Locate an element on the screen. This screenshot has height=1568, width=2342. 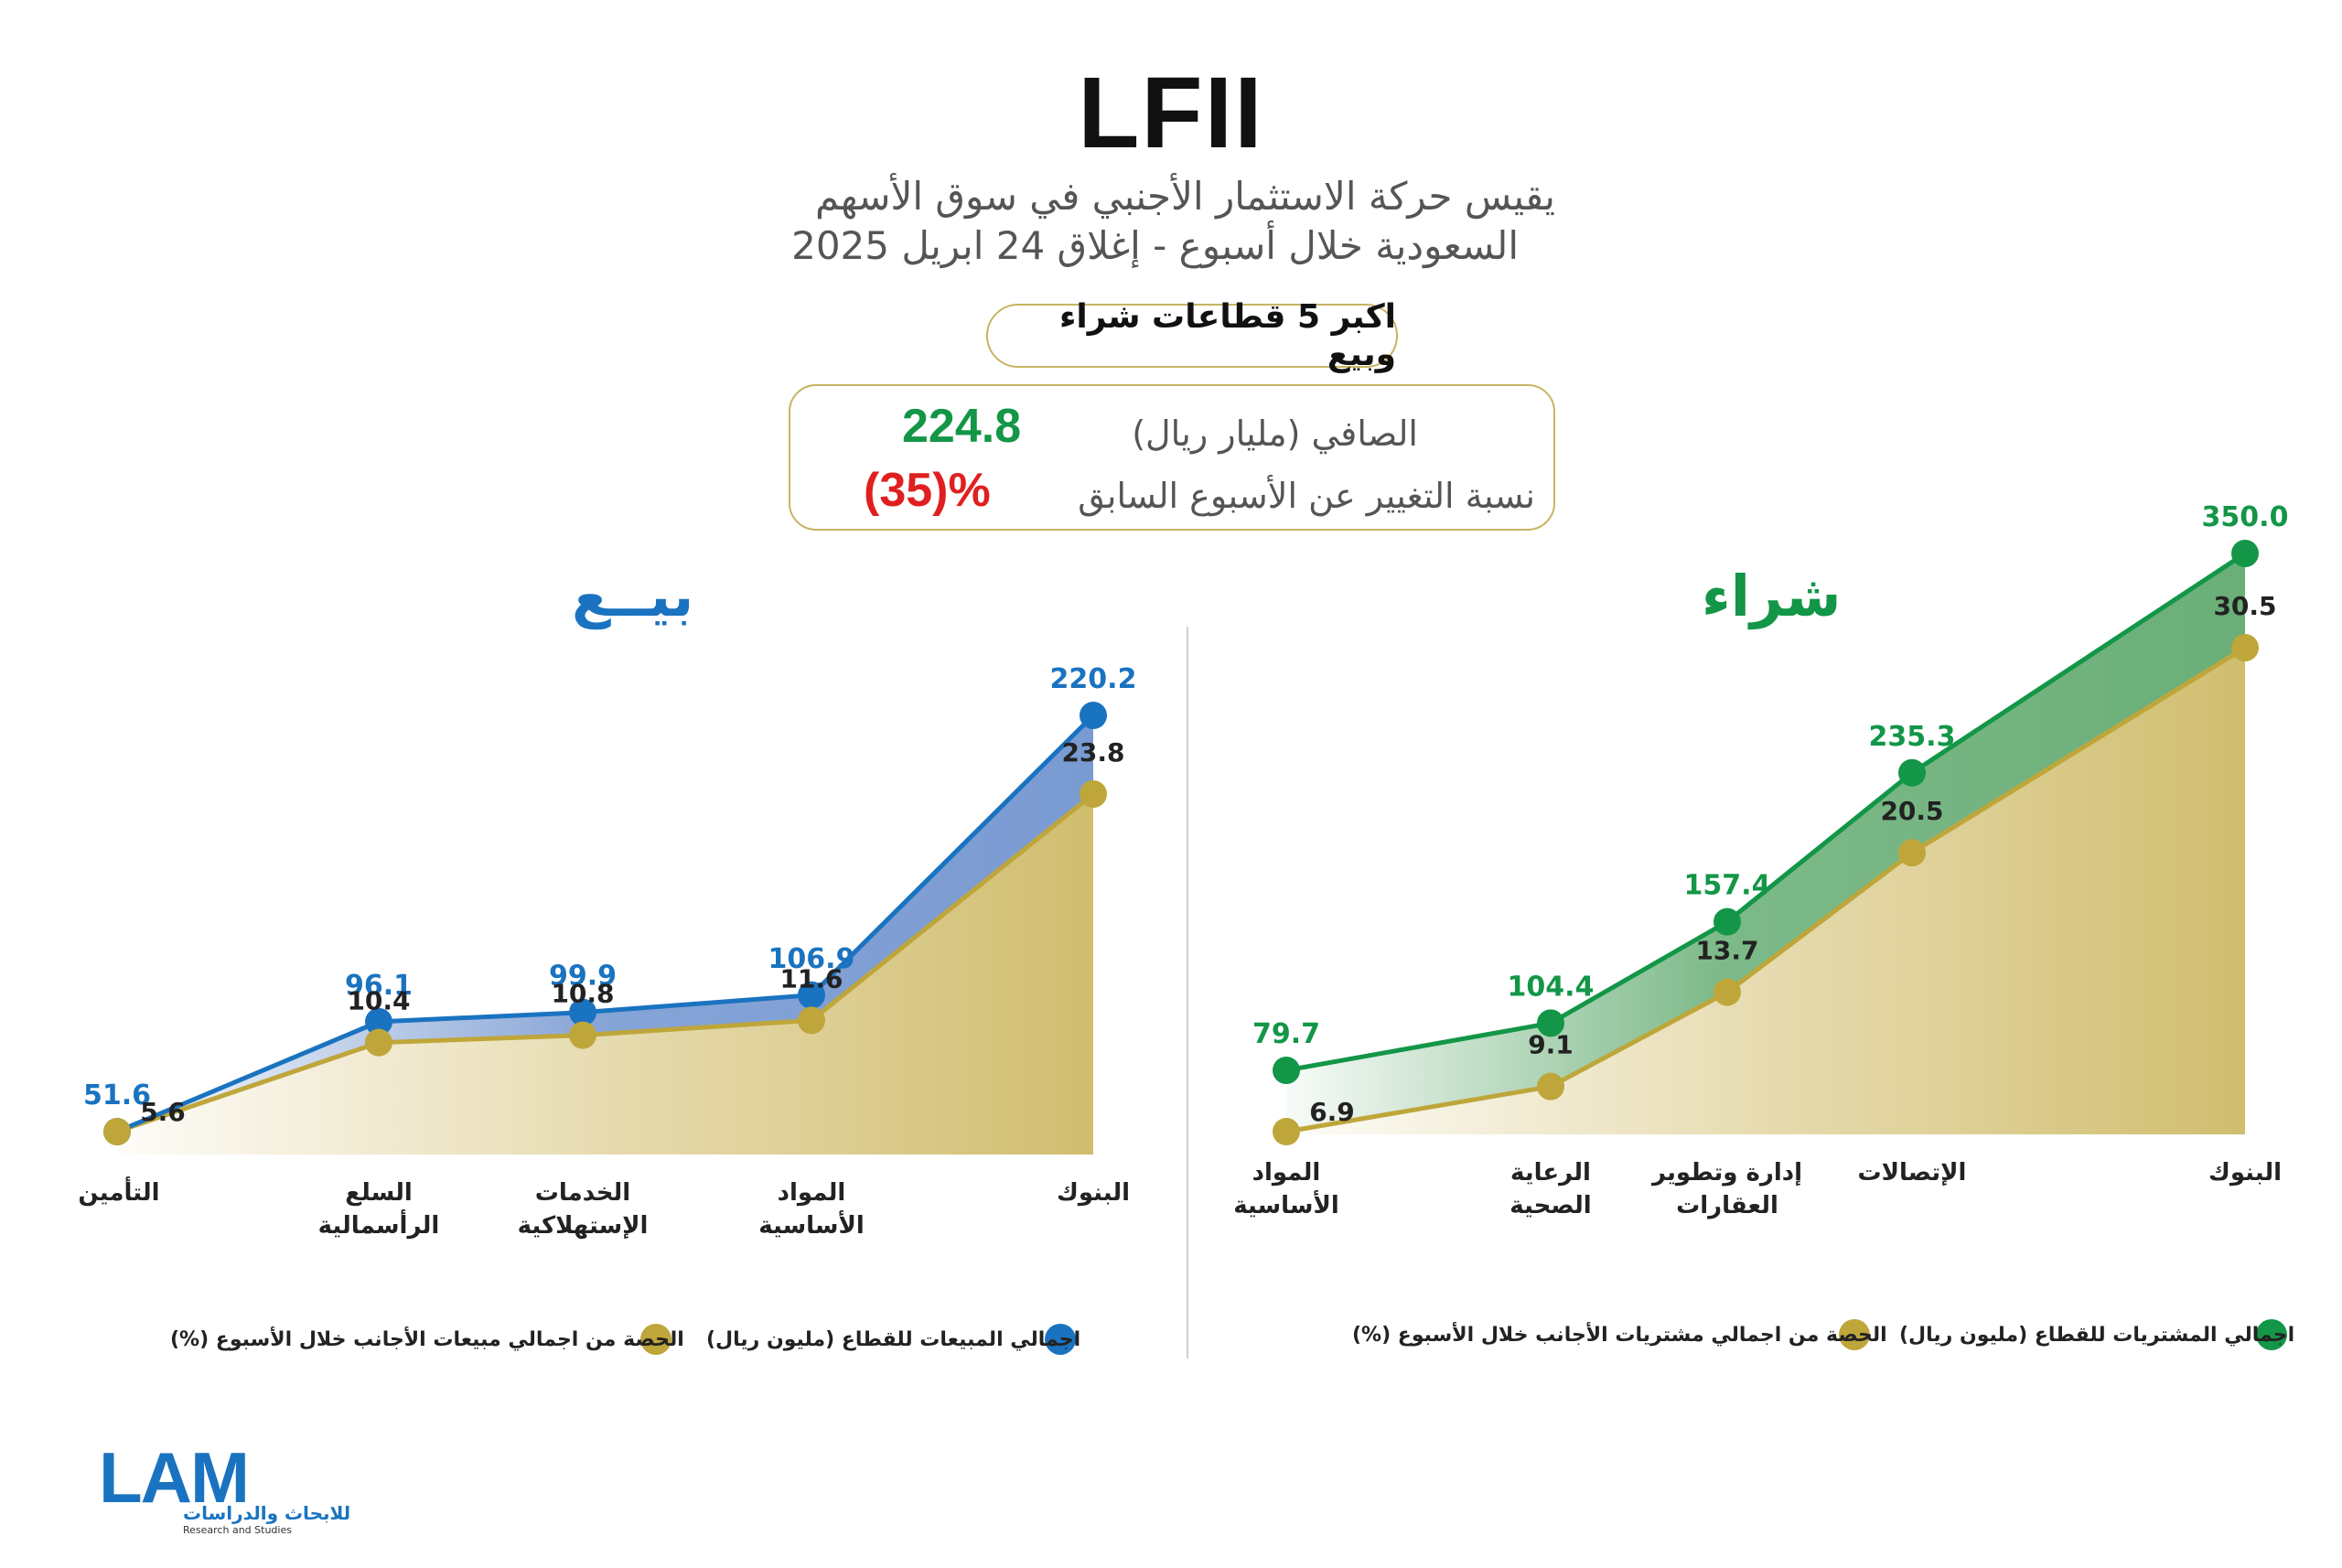
buy-category-label: إدارة وتطوير is located at coordinates (1726, 1173).